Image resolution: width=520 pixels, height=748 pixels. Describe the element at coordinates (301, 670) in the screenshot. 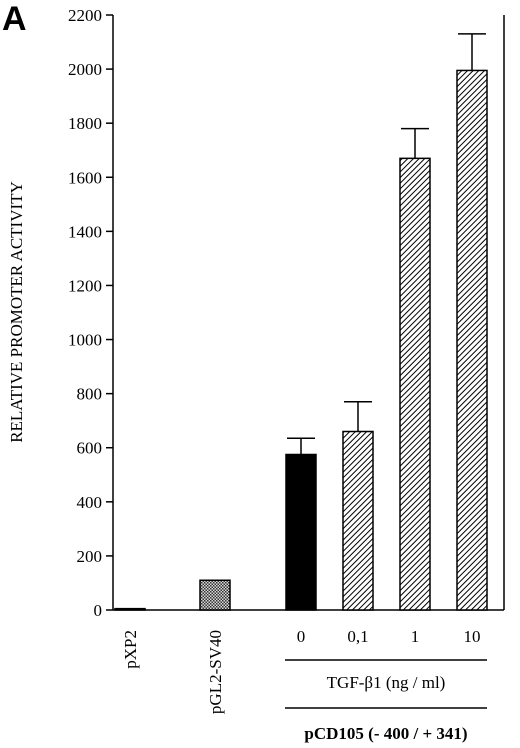

I see `x-axis-labels: pXP2 pGL2-SV40 0 0,1 1 10` at that location.